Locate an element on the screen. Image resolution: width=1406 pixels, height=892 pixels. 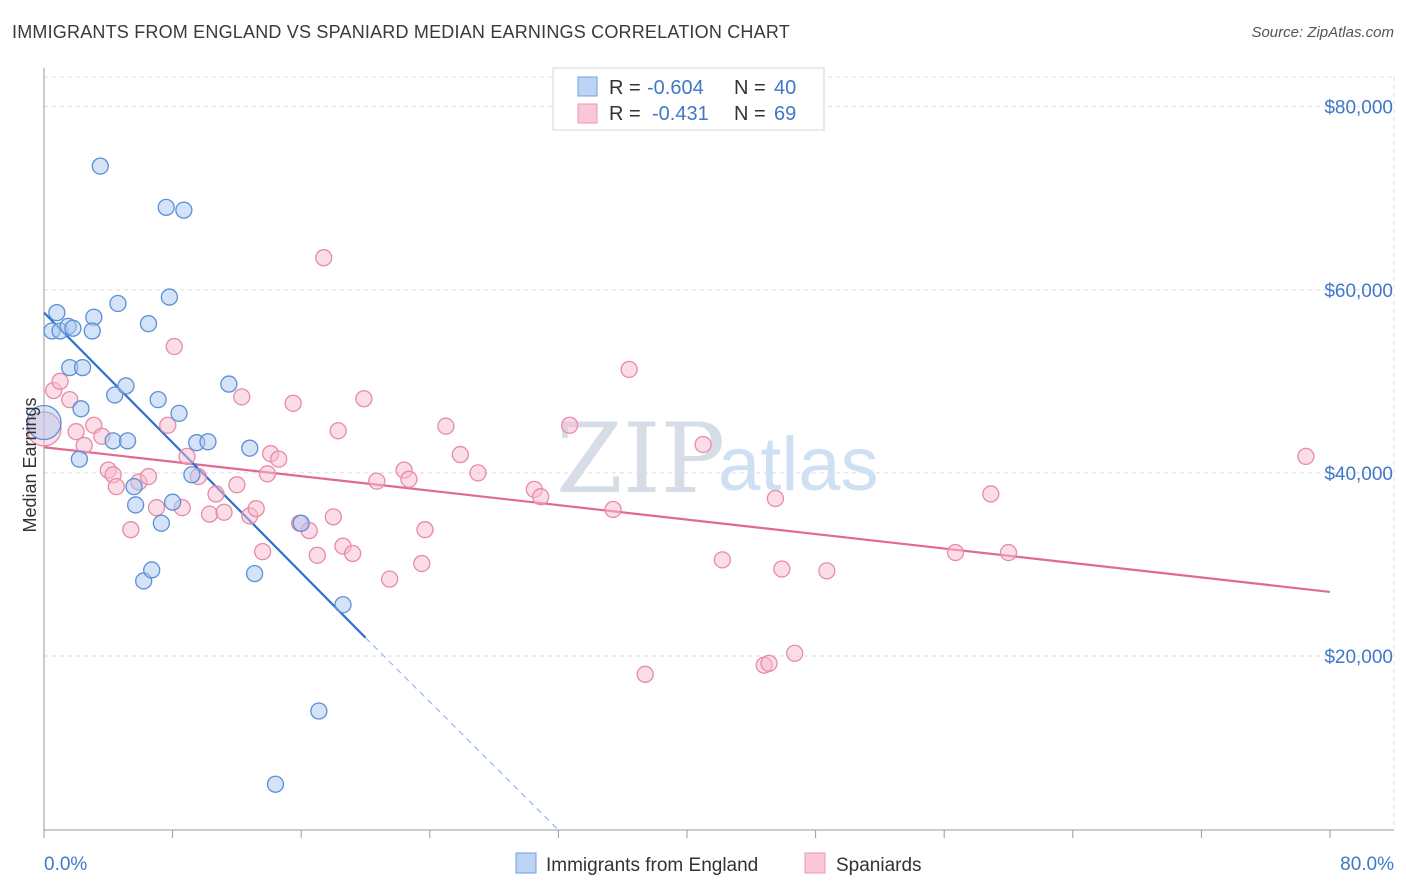
watermark: ZIP atlas is located at coordinates (717, 459).